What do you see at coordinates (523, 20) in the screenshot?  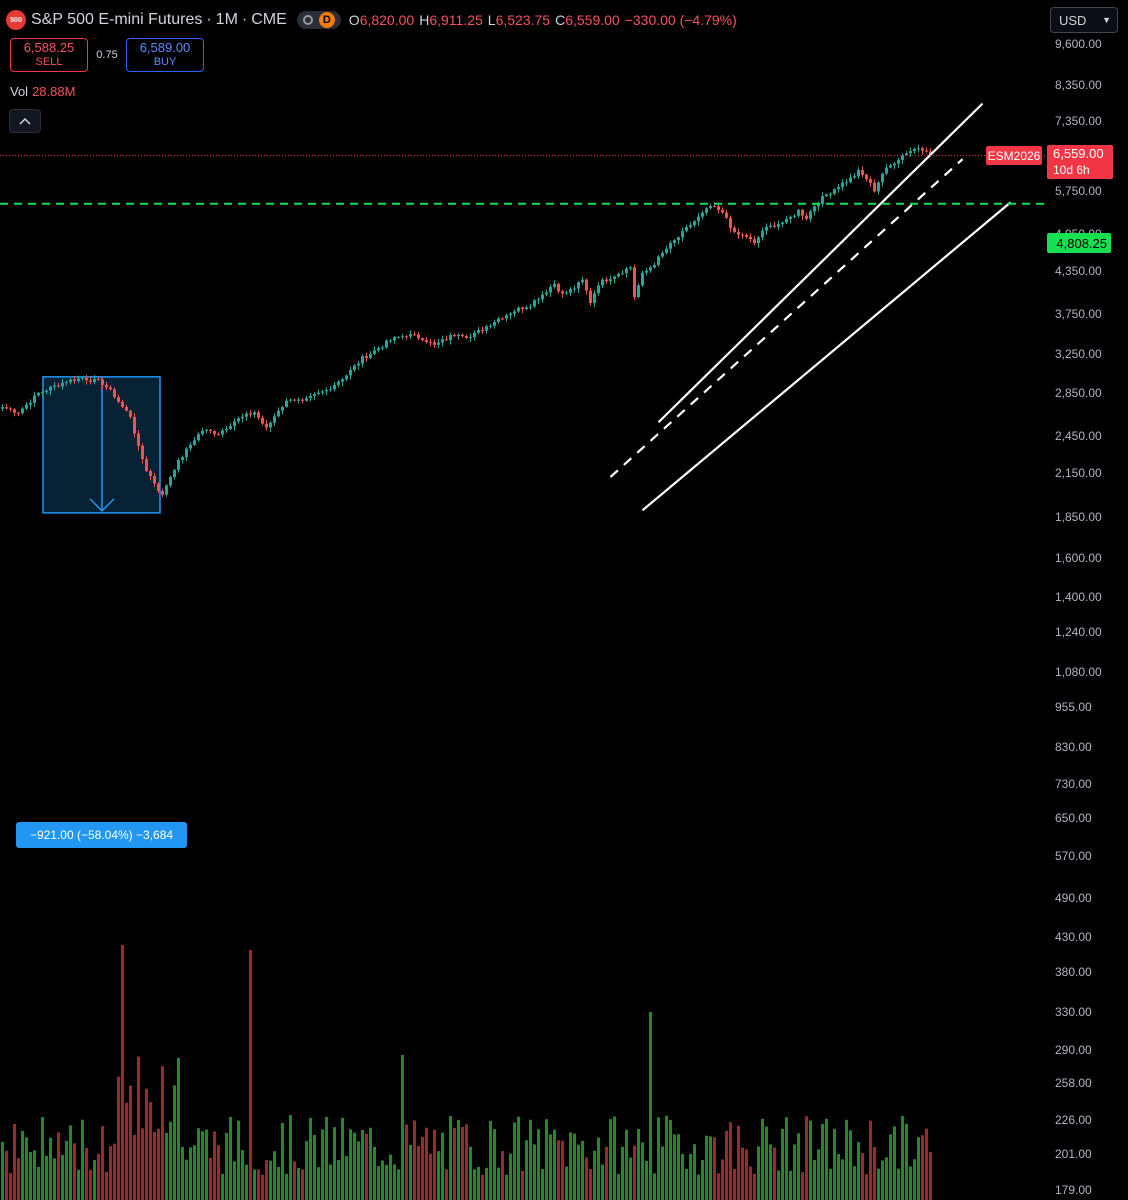 I see `low-value: 6,523.75` at bounding box center [523, 20].